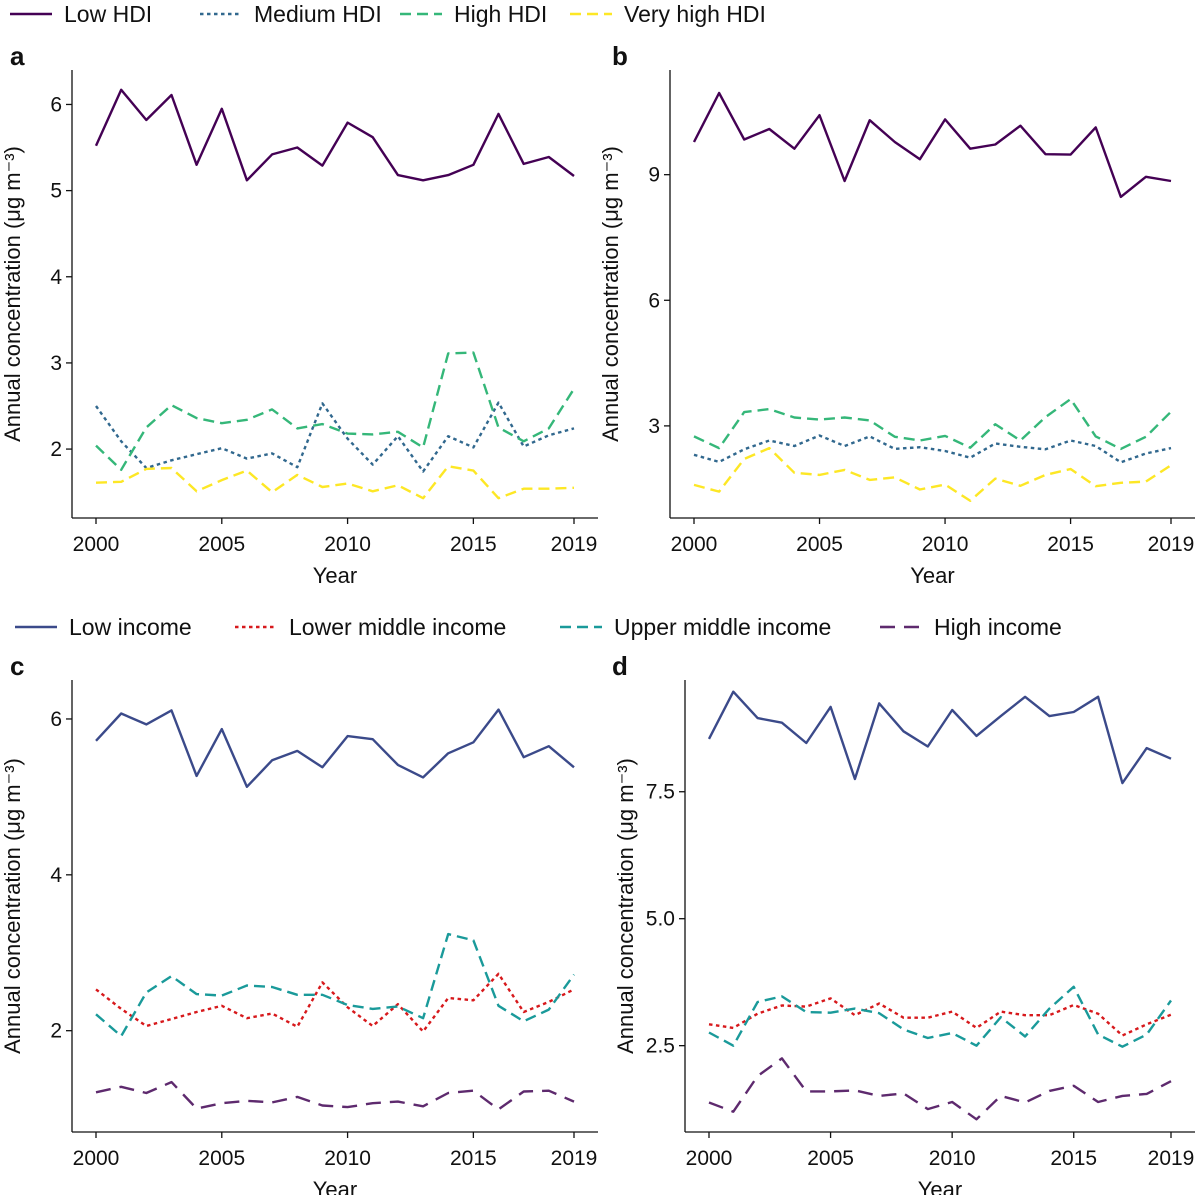 Image resolution: width=1200 pixels, height=1195 pixels. I want to click on legend-label: Low income, so click(130, 627).